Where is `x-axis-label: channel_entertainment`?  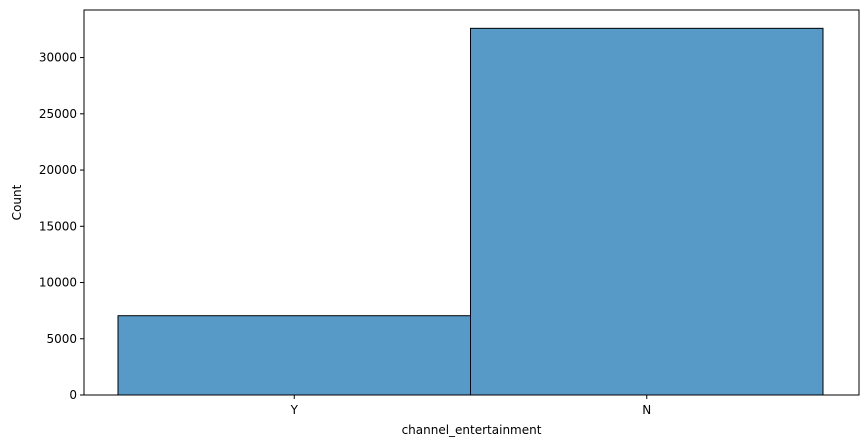
x-axis-label: channel_entertainment is located at coordinates (472, 430).